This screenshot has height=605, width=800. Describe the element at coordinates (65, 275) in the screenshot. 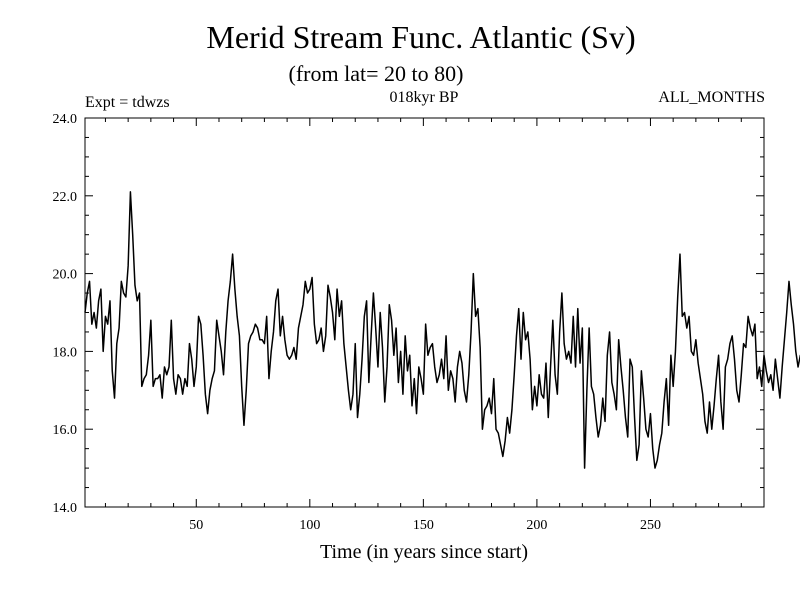

I see `y-tick-label: 20.0` at that location.